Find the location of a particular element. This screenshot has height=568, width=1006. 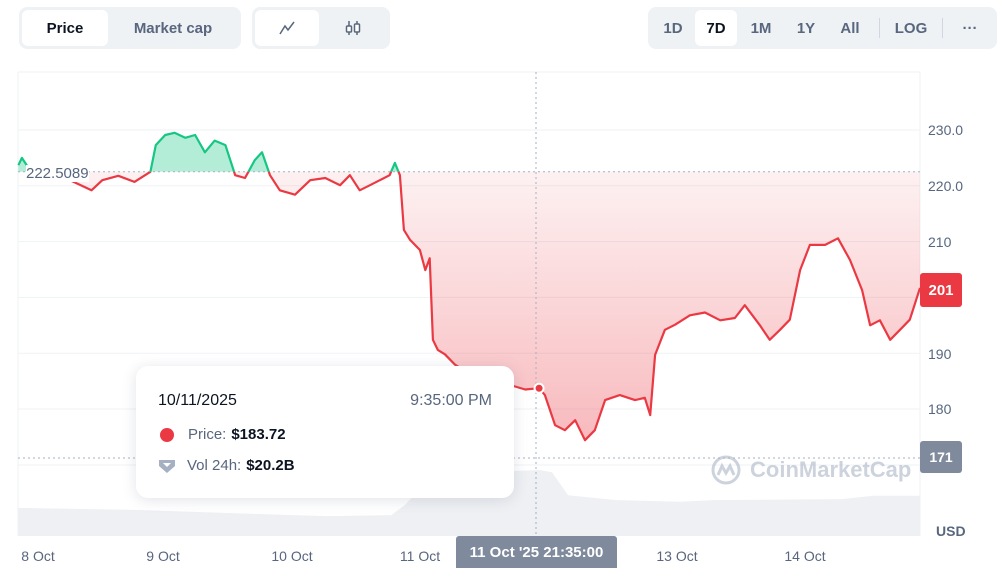

range-7d: 7D is located at coordinates (716, 28).